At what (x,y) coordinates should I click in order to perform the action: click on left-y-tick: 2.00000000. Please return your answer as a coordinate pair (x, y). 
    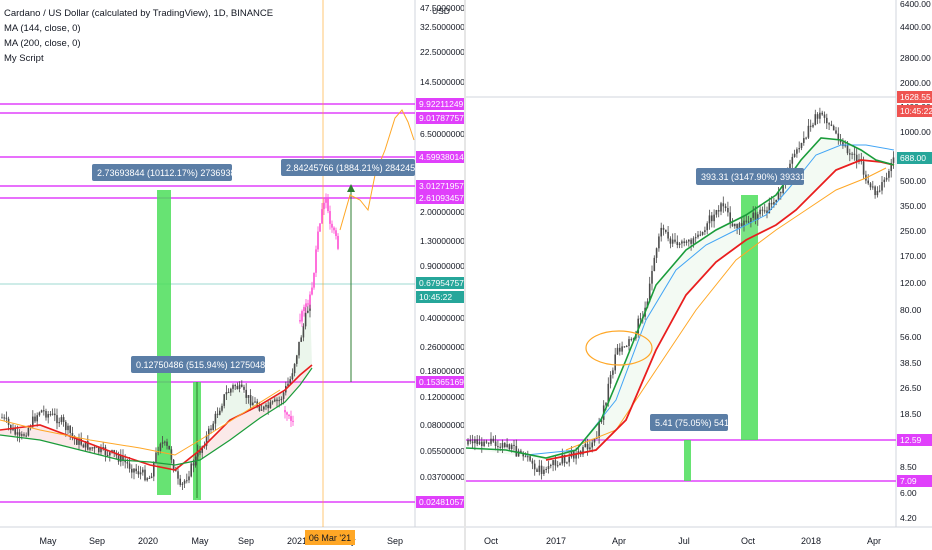
    Looking at the image, I should click on (442, 212).